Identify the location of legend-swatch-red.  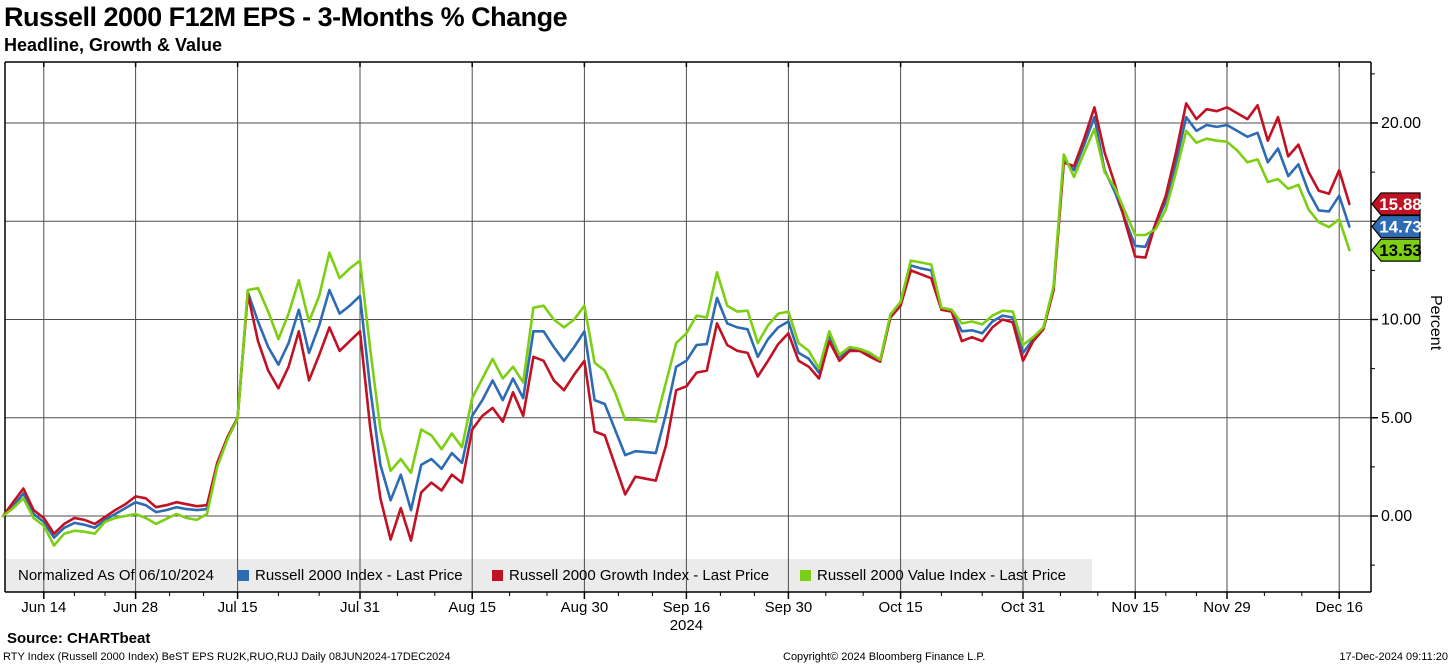
(497, 575).